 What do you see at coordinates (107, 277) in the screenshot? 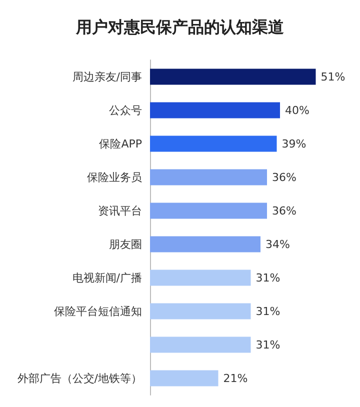
I see `y-tick-label: 电视新闻/广播` at bounding box center [107, 277].